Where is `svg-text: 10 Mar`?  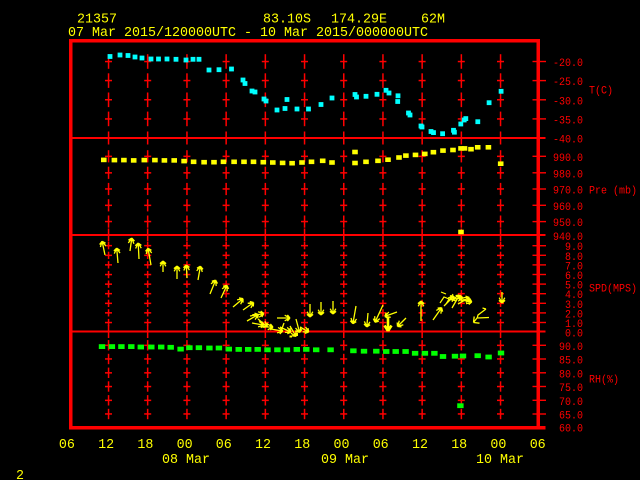
svg-text: 10 Mar is located at coordinates (500, 460).